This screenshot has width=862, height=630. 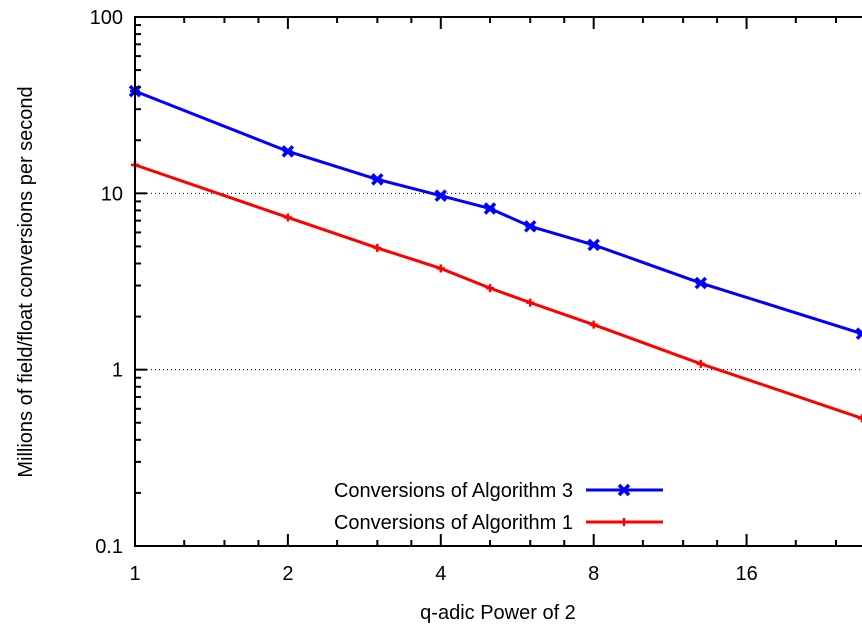 What do you see at coordinates (746, 574) in the screenshot?
I see `x-tick-label: 16` at bounding box center [746, 574].